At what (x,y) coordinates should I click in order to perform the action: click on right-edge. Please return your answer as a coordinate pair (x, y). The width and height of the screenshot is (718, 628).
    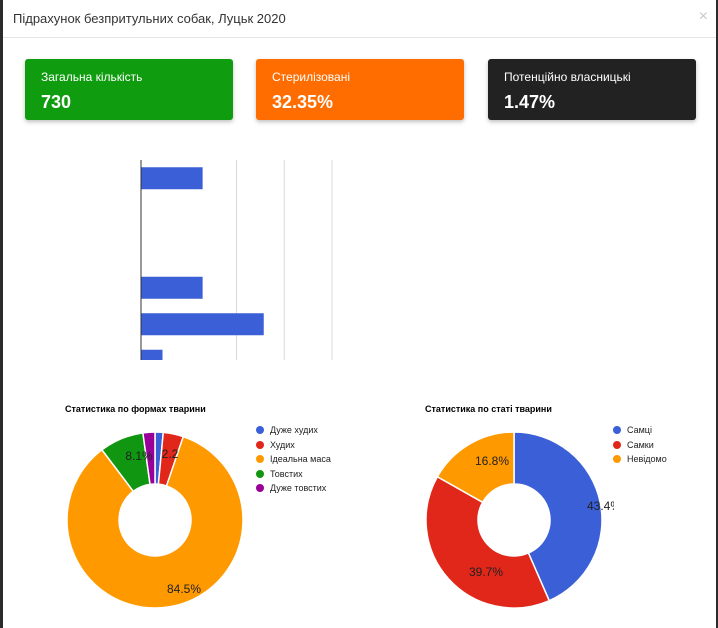
    Looking at the image, I should click on (717, 314).